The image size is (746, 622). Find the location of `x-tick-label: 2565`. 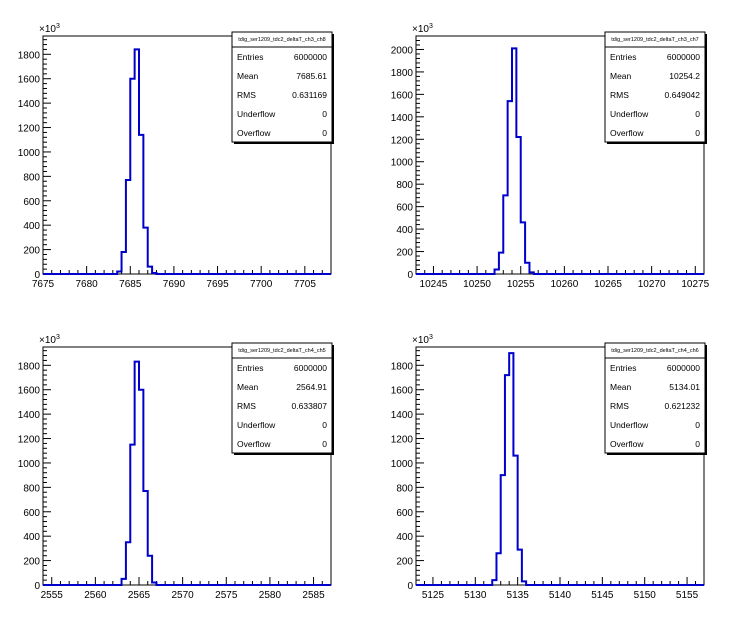

x-tick-label: 2565 is located at coordinates (139, 595).